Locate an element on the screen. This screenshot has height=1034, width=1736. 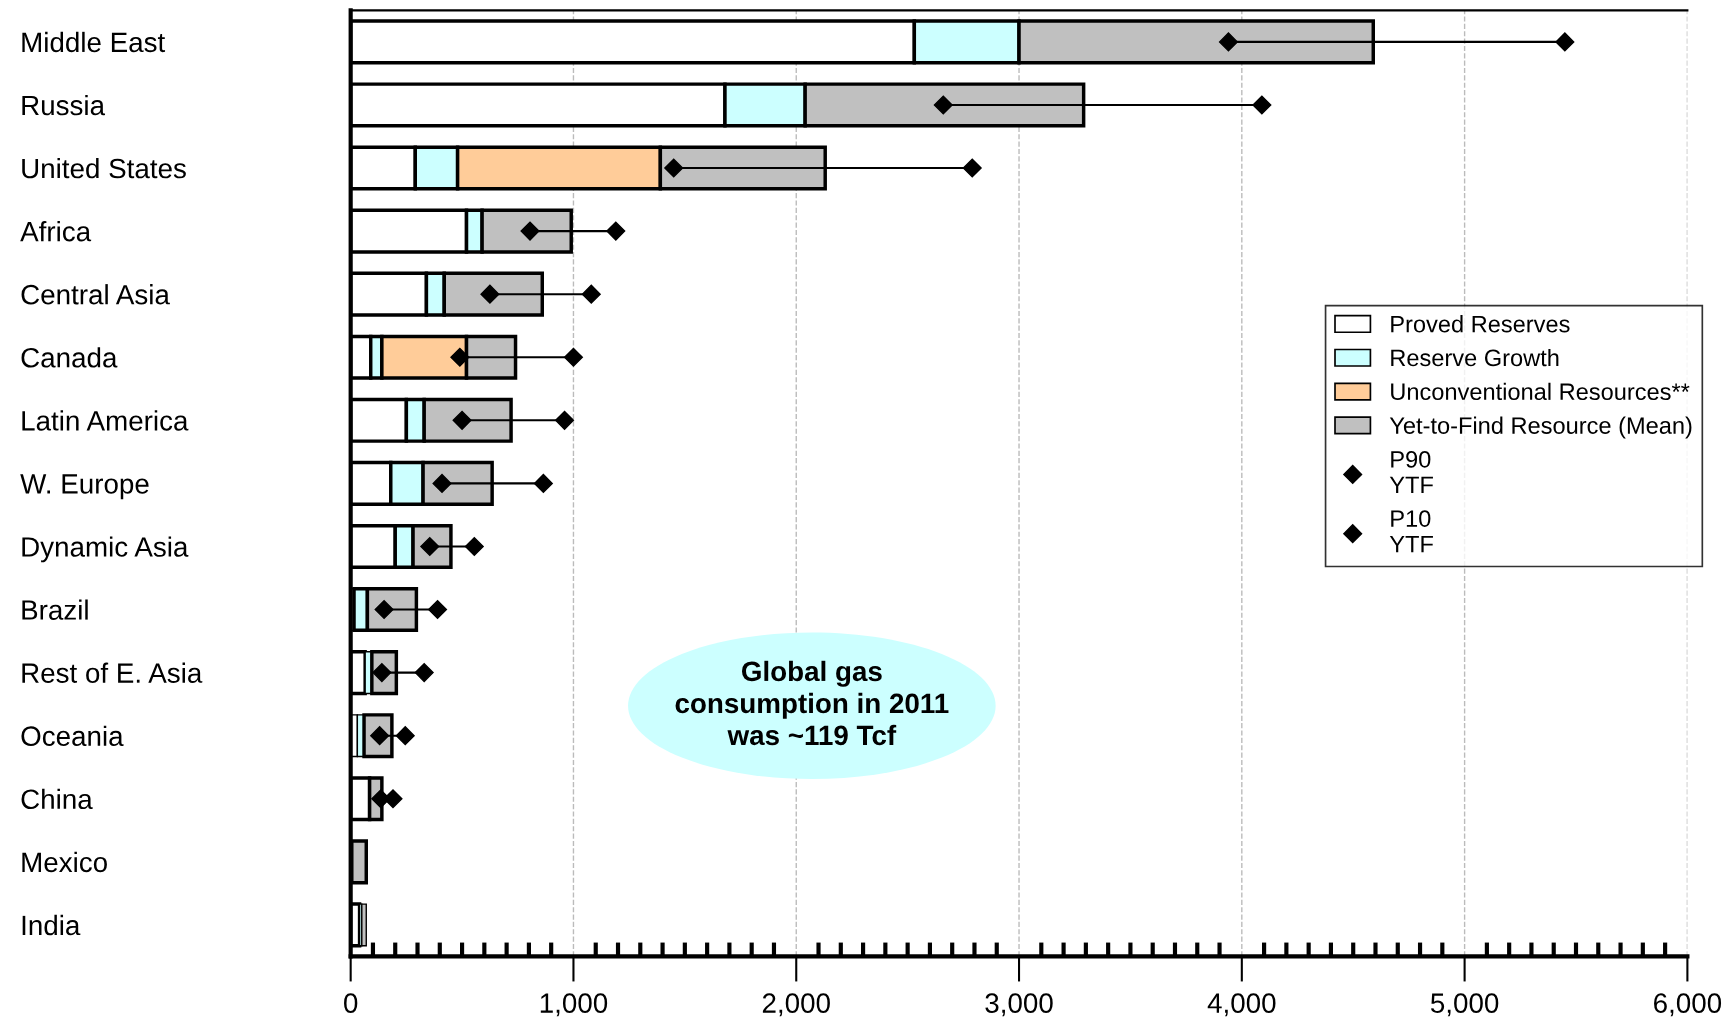
x-tick-label: 0 is located at coordinates (351, 1003).